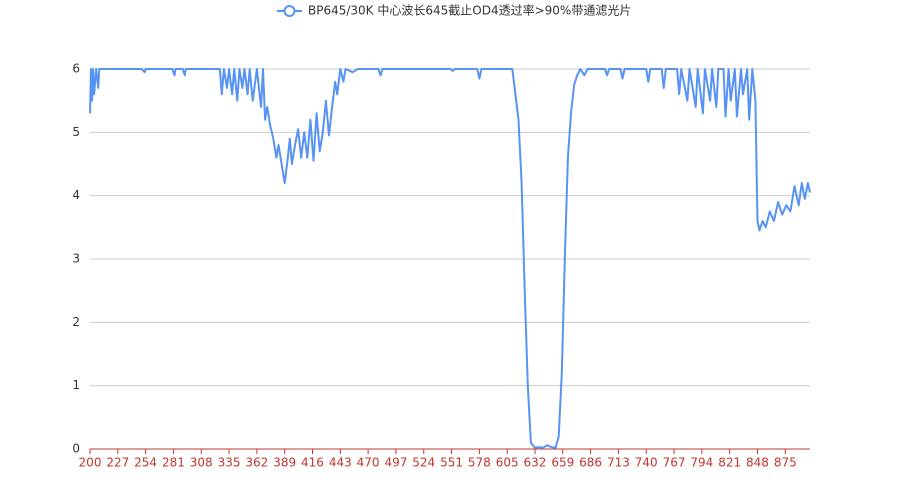  Describe the element at coordinates (229, 463) in the screenshot. I see `x-tick-label: 335` at that location.